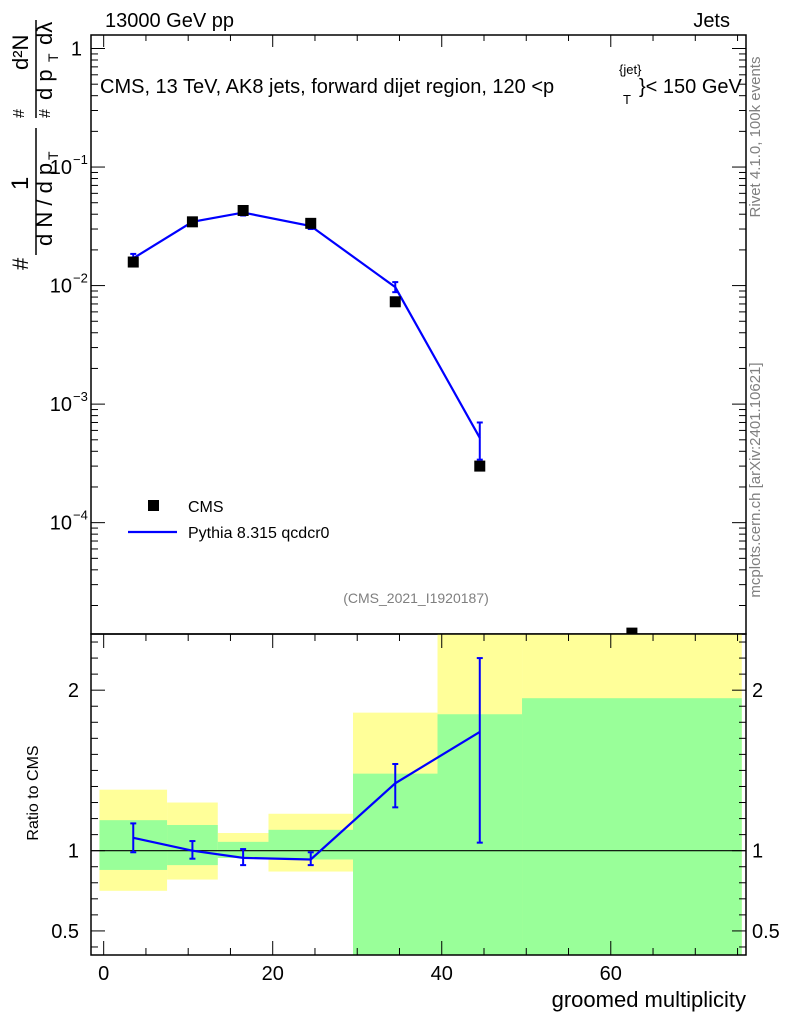 This screenshot has height=1024, width=786. Describe the element at coordinates (711, 21) in the screenshot. I see `process-label: Jets` at that location.